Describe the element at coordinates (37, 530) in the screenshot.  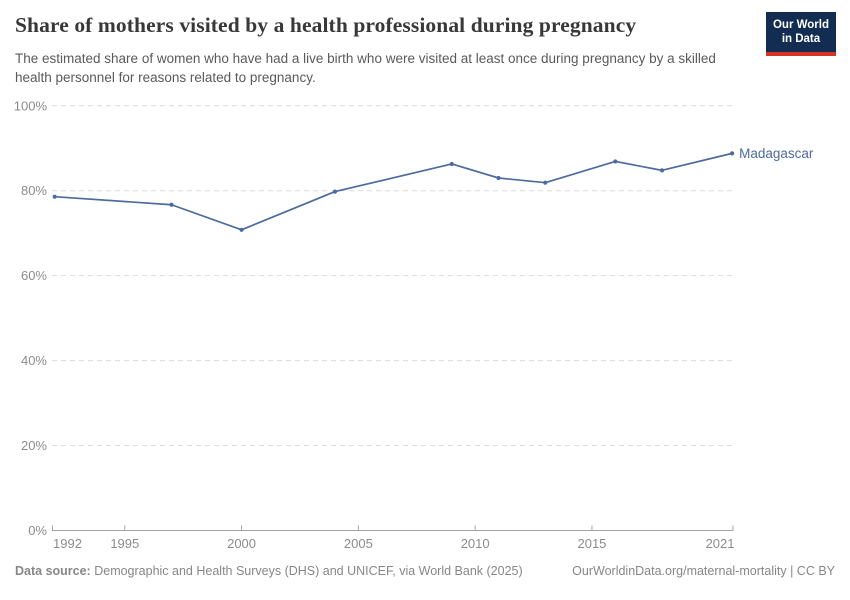
I see `y-tick-label-0: 0%` at that location.